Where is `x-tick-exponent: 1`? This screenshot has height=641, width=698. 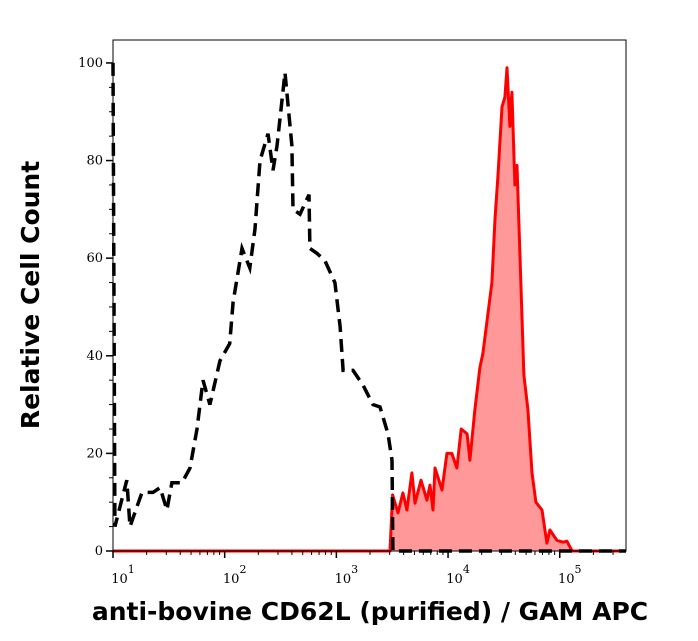 x-tick-exponent: 1 is located at coordinates (131, 569).